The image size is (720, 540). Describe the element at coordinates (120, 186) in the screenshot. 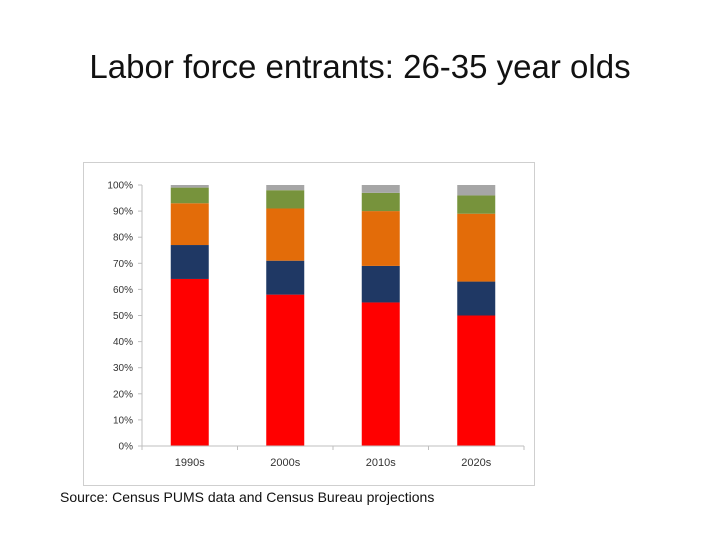

I see `y-tick-label: 100%` at that location.